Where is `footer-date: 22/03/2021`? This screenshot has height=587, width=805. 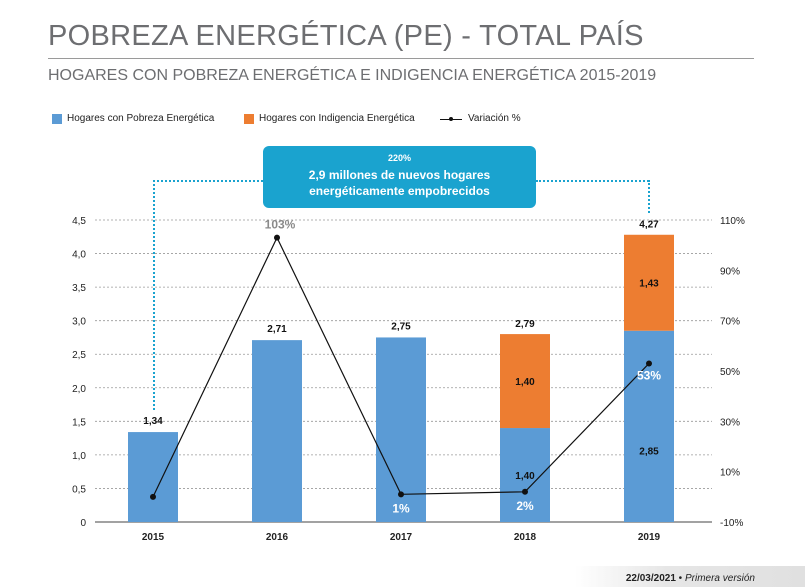
footer-date: 22/03/2021 is located at coordinates (650, 578).